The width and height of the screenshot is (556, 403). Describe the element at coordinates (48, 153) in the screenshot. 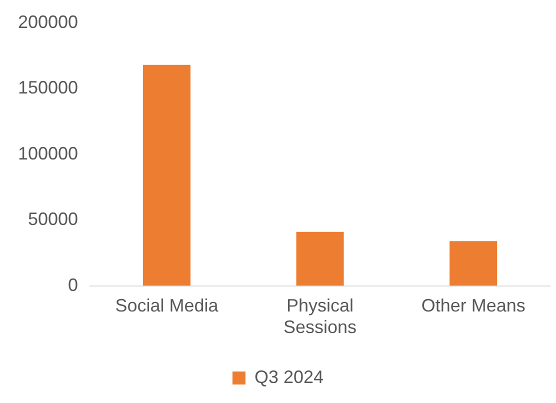

I see `y-tick-label: 100000` at that location.